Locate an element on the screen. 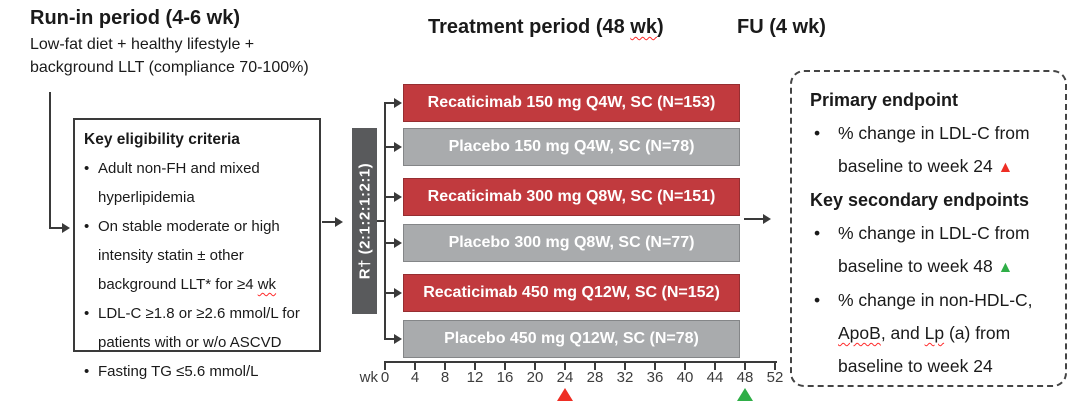  eligibility-to-randomization-arrowhead is located at coordinates (339, 222).